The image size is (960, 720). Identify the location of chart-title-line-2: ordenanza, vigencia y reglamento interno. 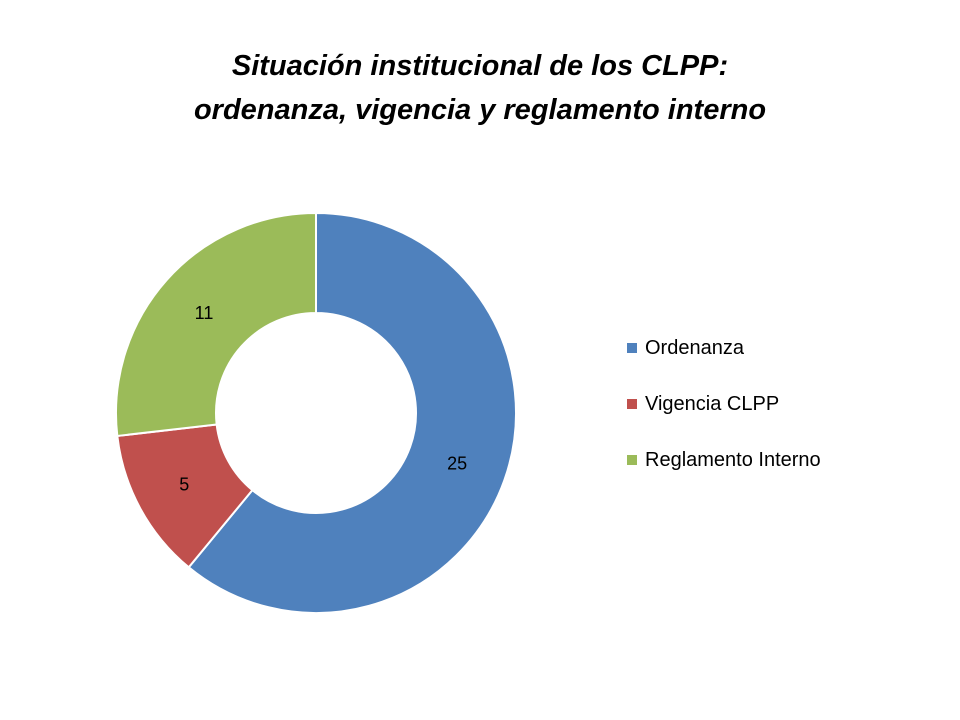
(480, 110).